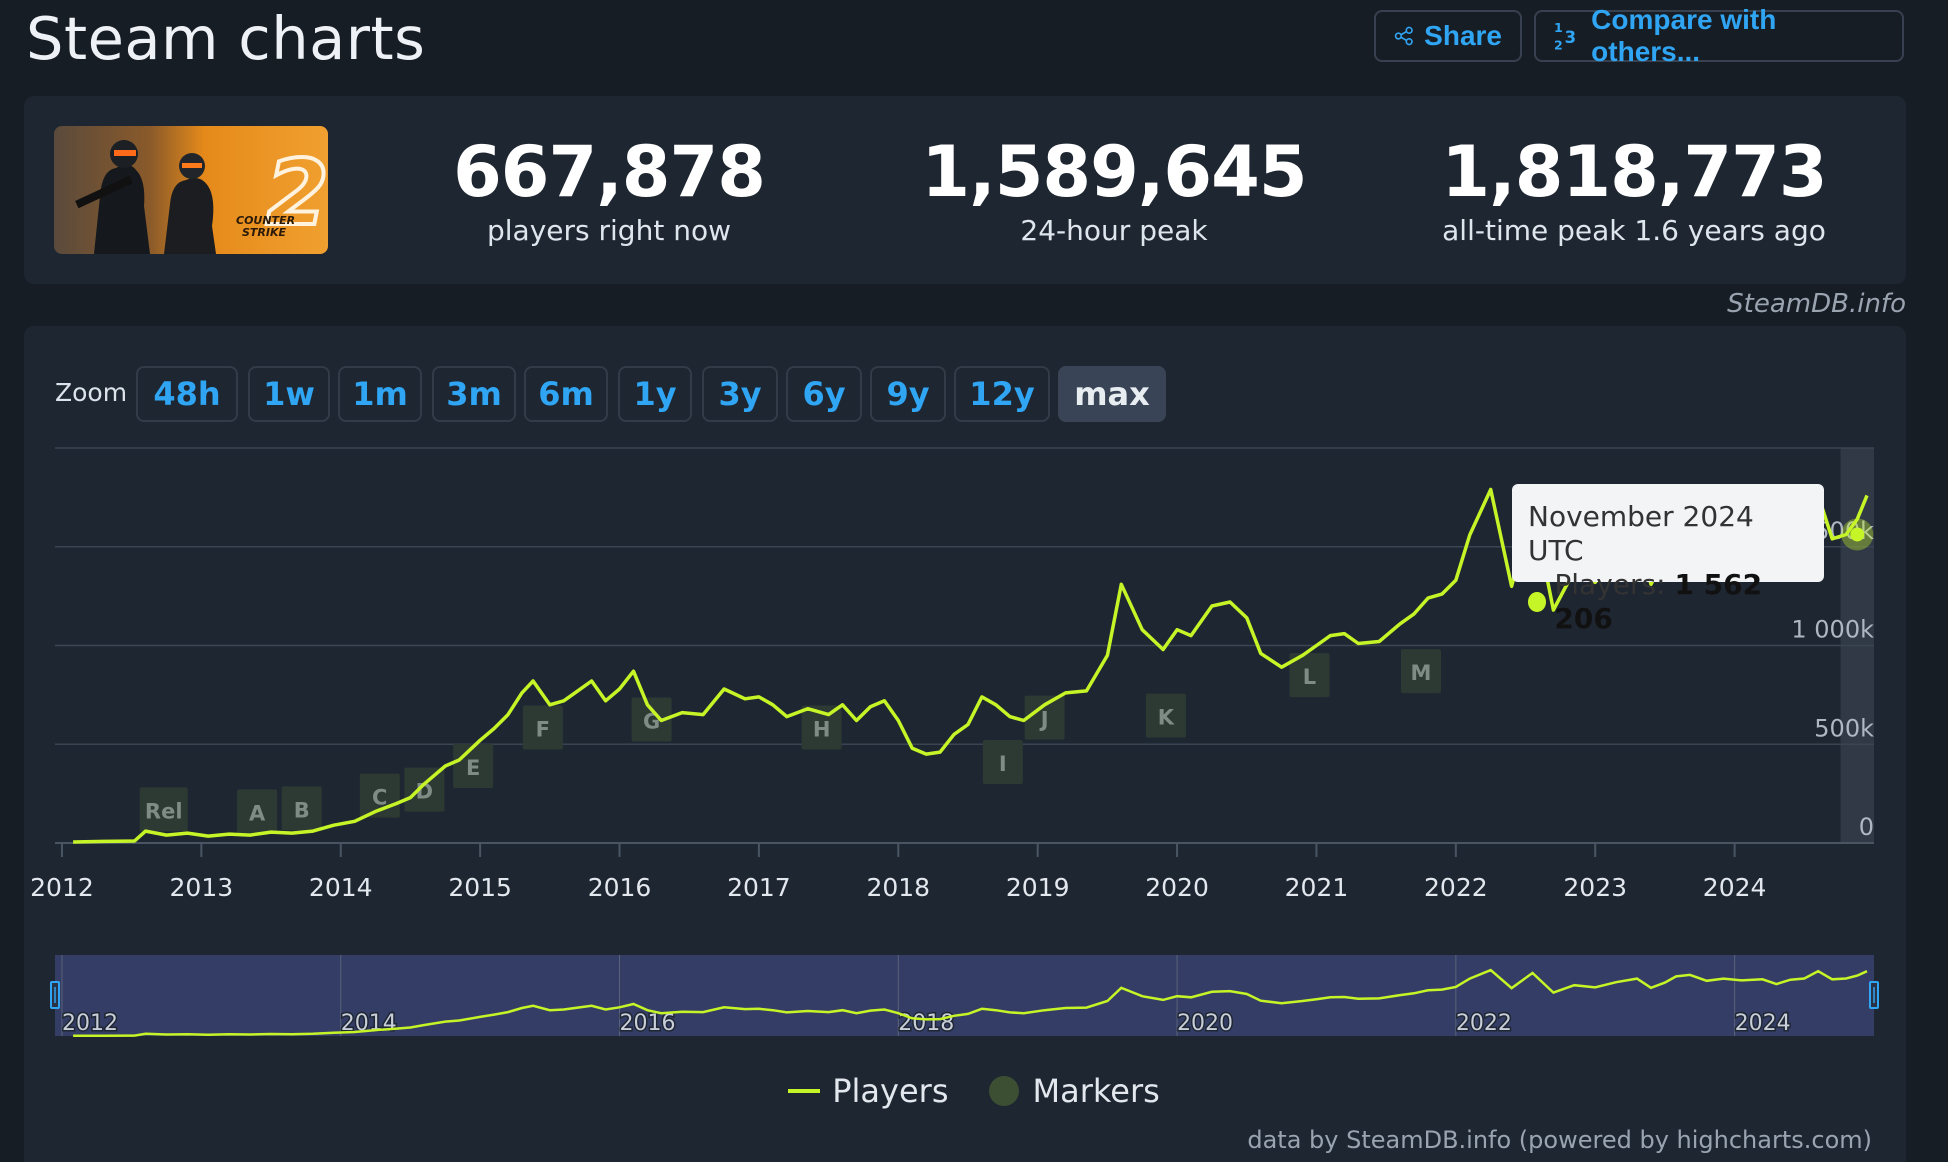 This screenshot has height=1162, width=1948. Describe the element at coordinates (620, 887) in the screenshot. I see `x-tick-label: 2016` at that location.